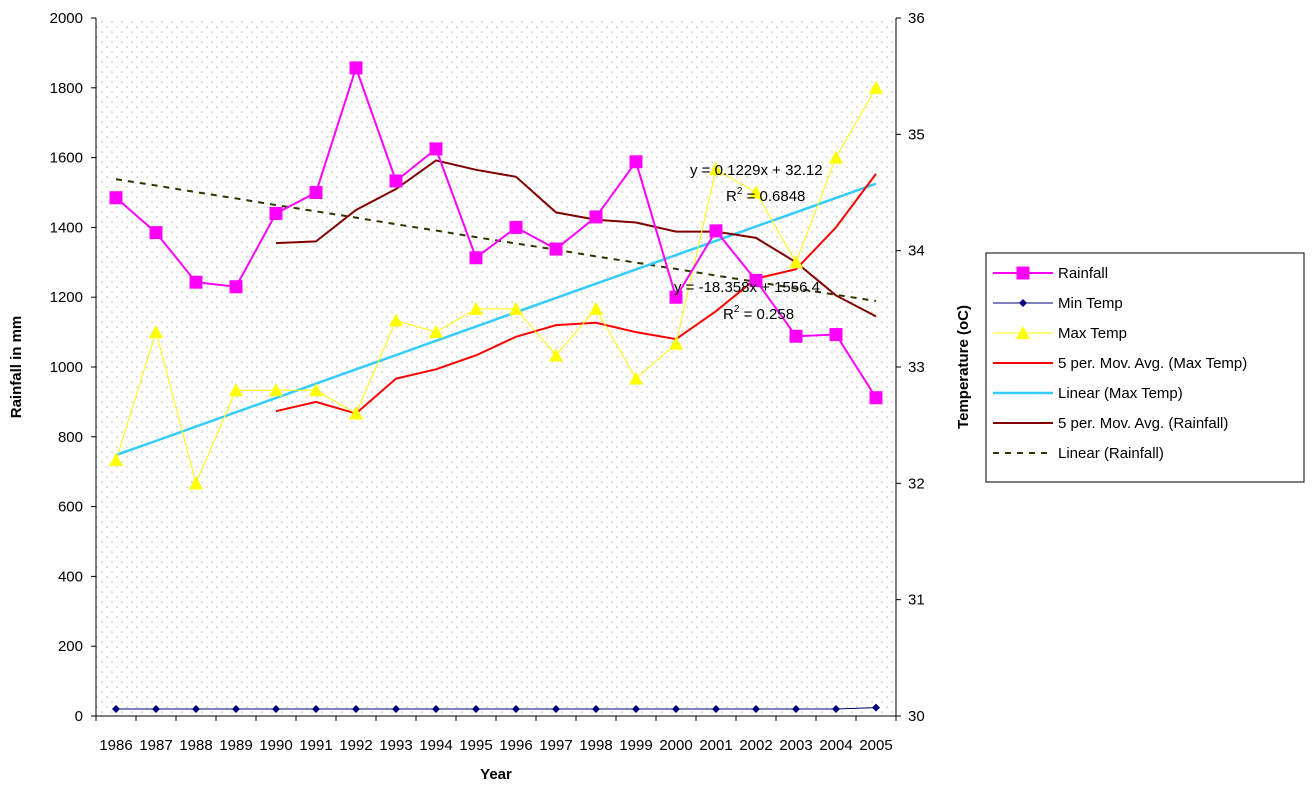  Describe the element at coordinates (1152, 363) in the screenshot. I see `legend-label: 5 per. Mov. Avg. (Max Temp)` at that location.